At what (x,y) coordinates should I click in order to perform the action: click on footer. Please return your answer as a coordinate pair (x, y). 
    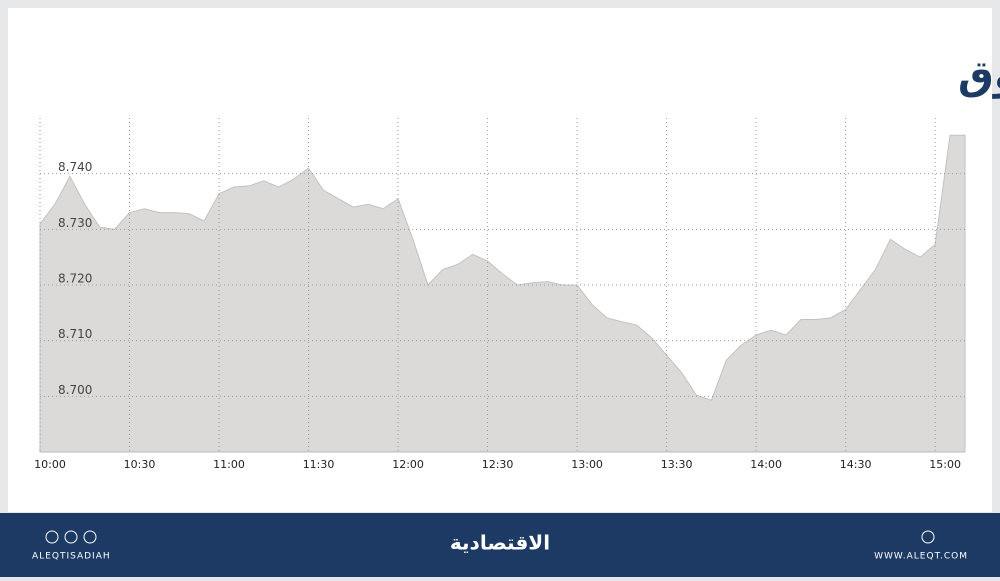
    Looking at the image, I should click on (500, 545).